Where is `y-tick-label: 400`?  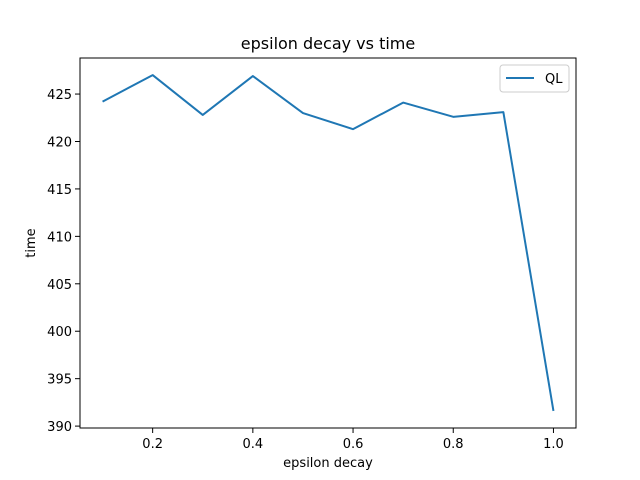
y-tick-label: 400 is located at coordinates (59, 332).